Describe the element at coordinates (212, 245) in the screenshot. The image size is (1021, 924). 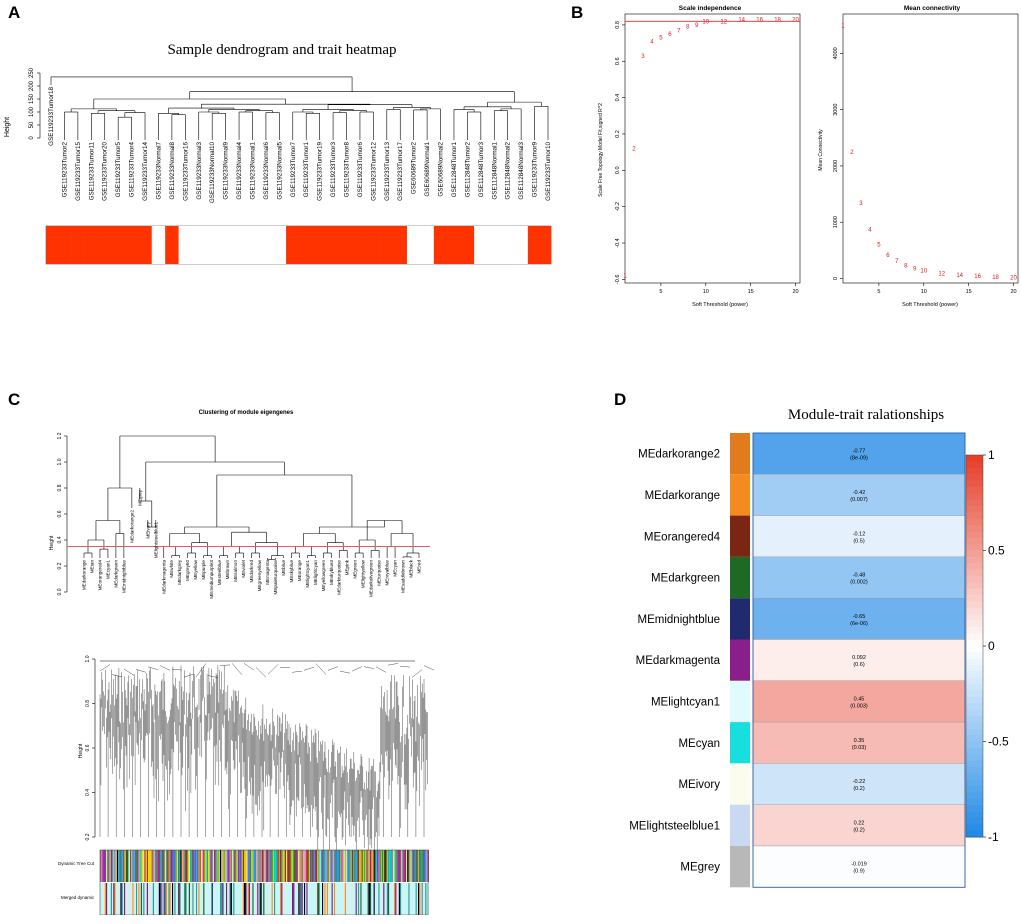
I see `trait-cell-normal` at that location.